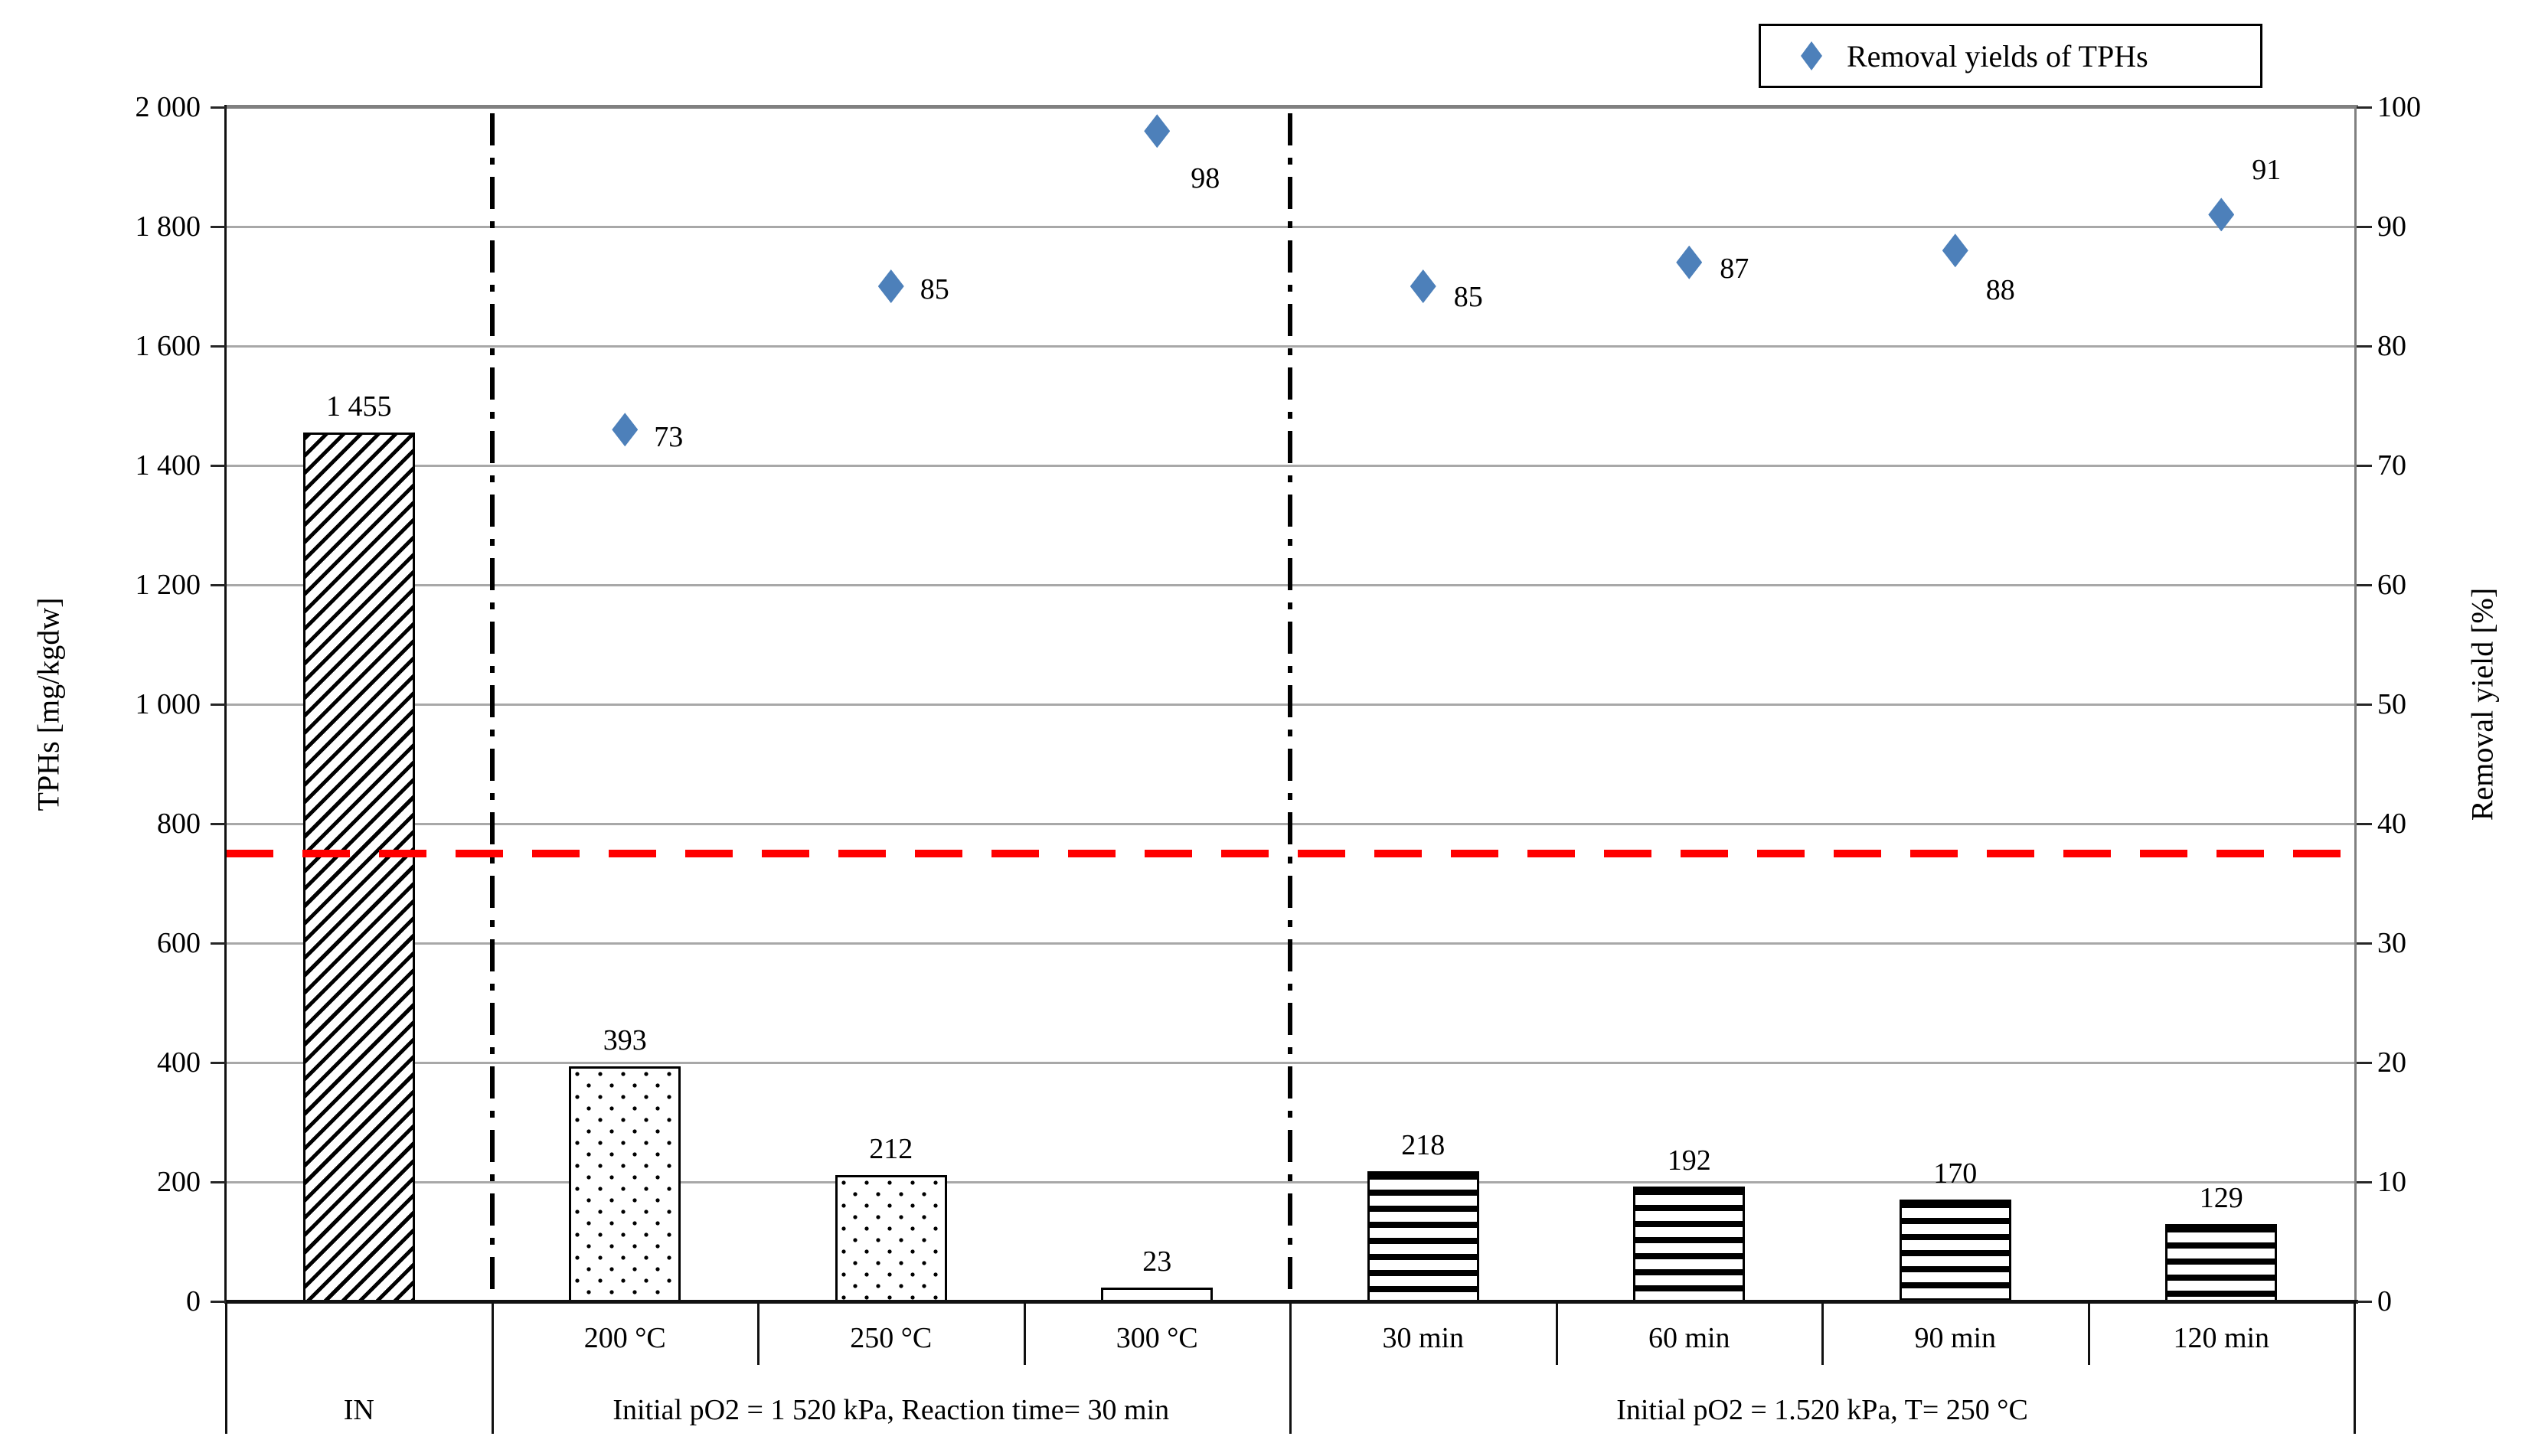 The height and width of the screenshot is (1456, 2535). I want to click on category-label: 250 °C, so click(891, 1338).